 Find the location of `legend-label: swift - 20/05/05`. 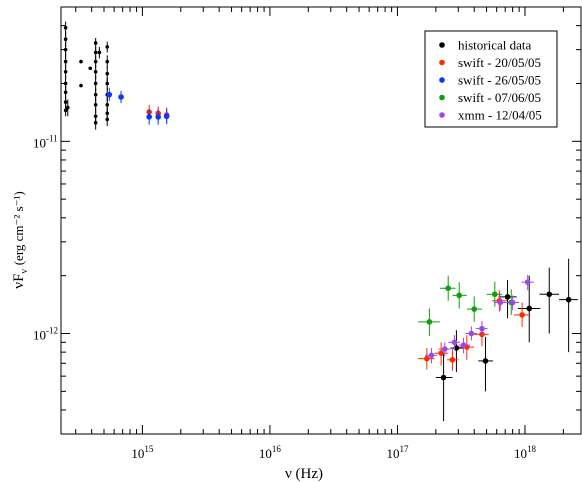

legend-label: swift - 20/05/05 is located at coordinates (499, 62).